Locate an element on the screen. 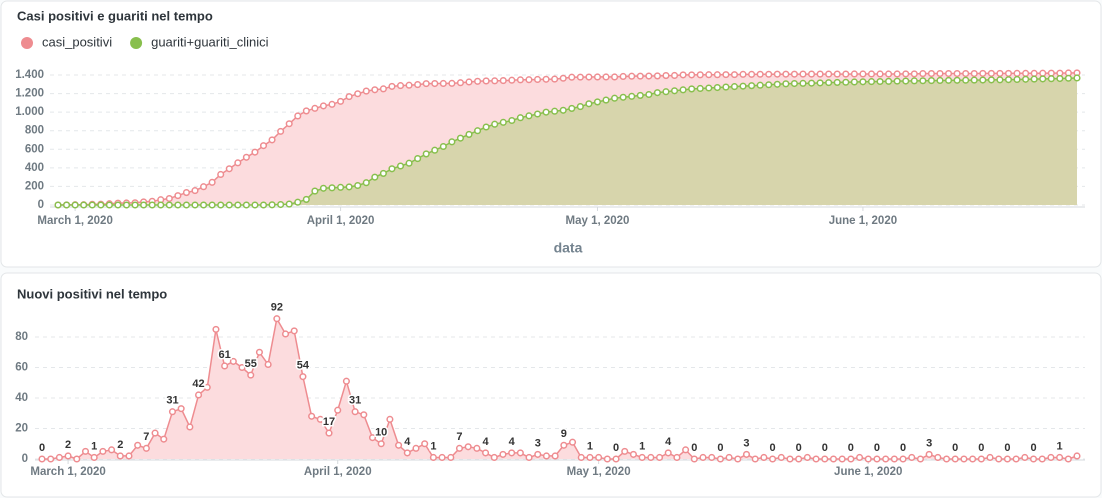 This screenshot has height=498, width=1102. data-label: 3 is located at coordinates (746, 443).